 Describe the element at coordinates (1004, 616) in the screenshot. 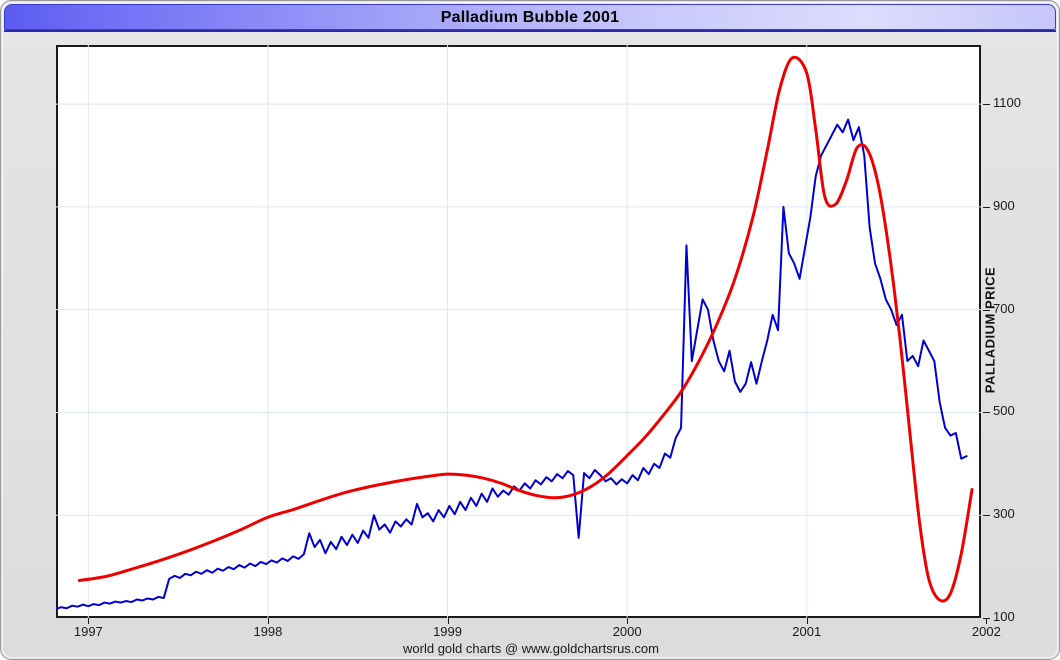

I see `y-tick-label: 100` at that location.